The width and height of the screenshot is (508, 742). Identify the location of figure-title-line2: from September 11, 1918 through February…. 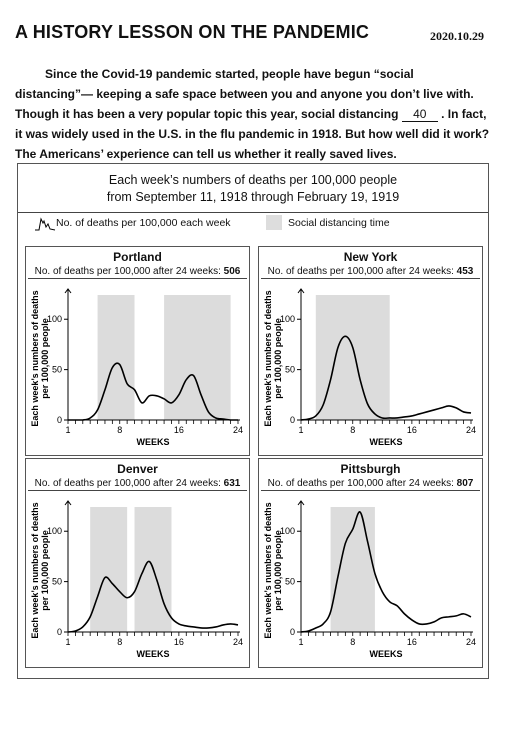
(253, 197).